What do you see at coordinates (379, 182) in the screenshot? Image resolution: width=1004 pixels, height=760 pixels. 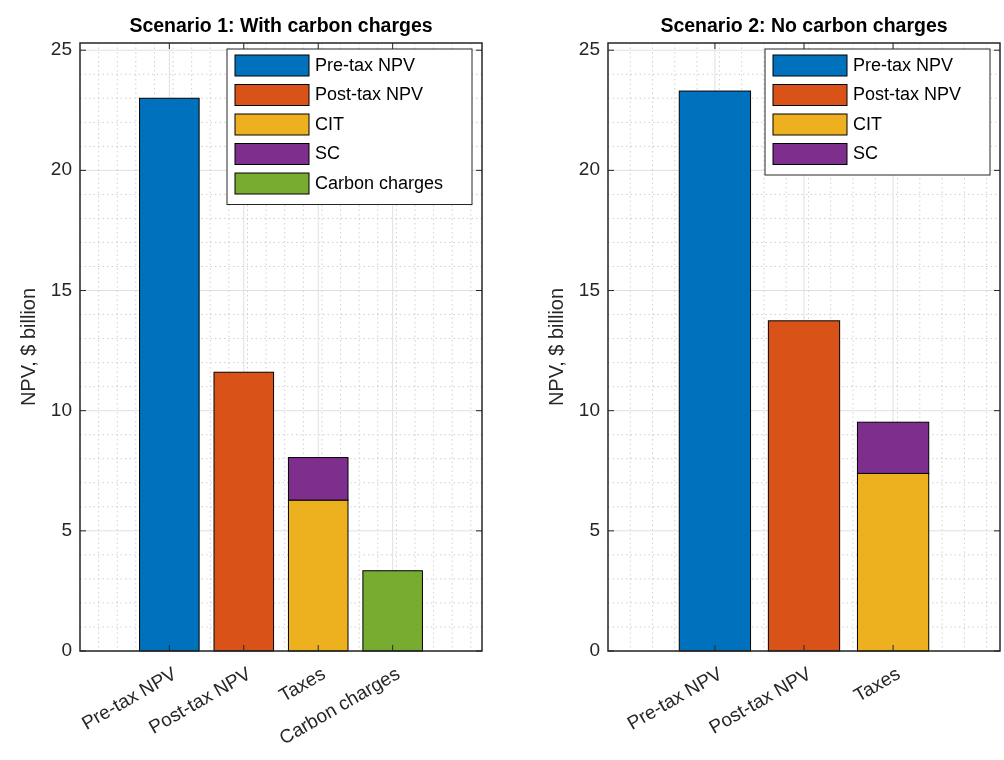 I see `legend-label: Carbon charges` at bounding box center [379, 182].